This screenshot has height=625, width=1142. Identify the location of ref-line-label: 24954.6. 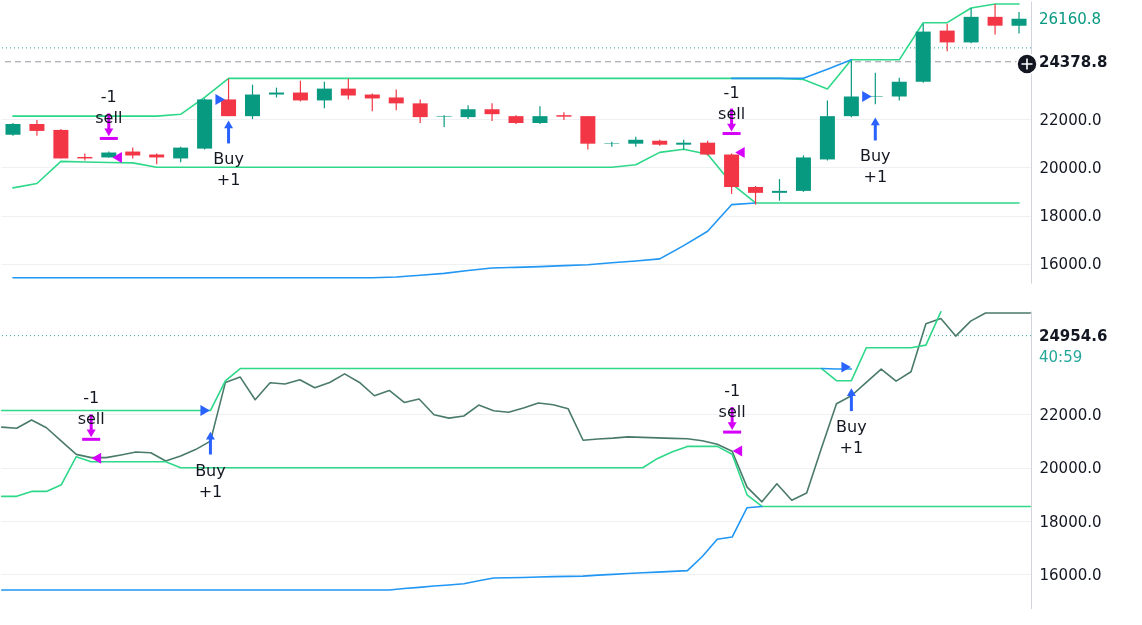
(1073, 335).